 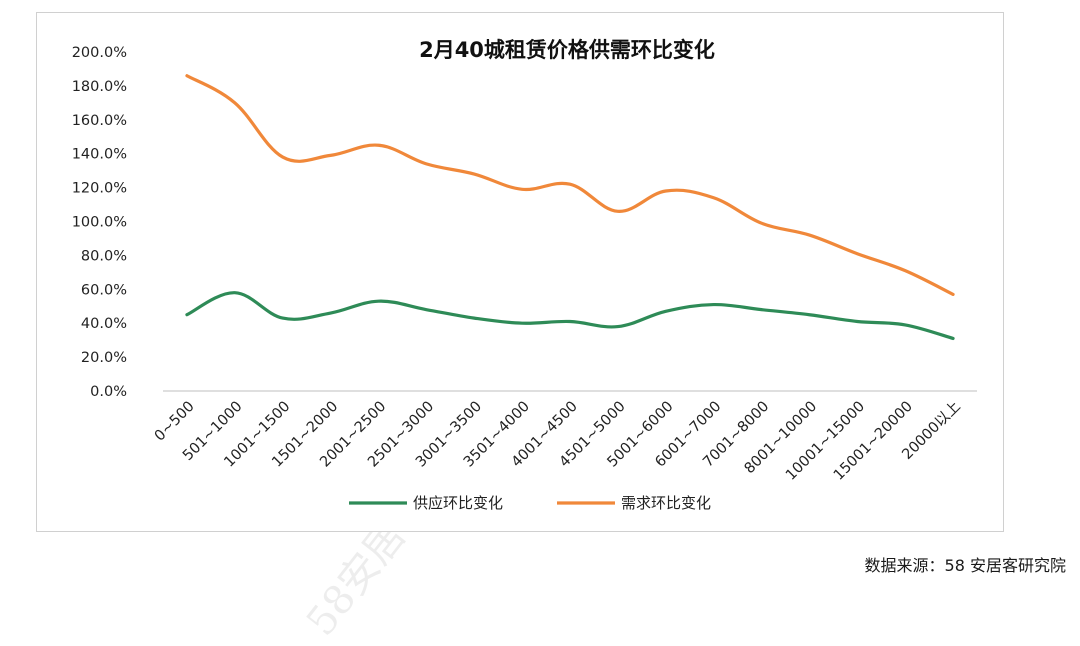 I want to click on legend: 供应环比变化 需求环比变化, so click(x=530, y=503).